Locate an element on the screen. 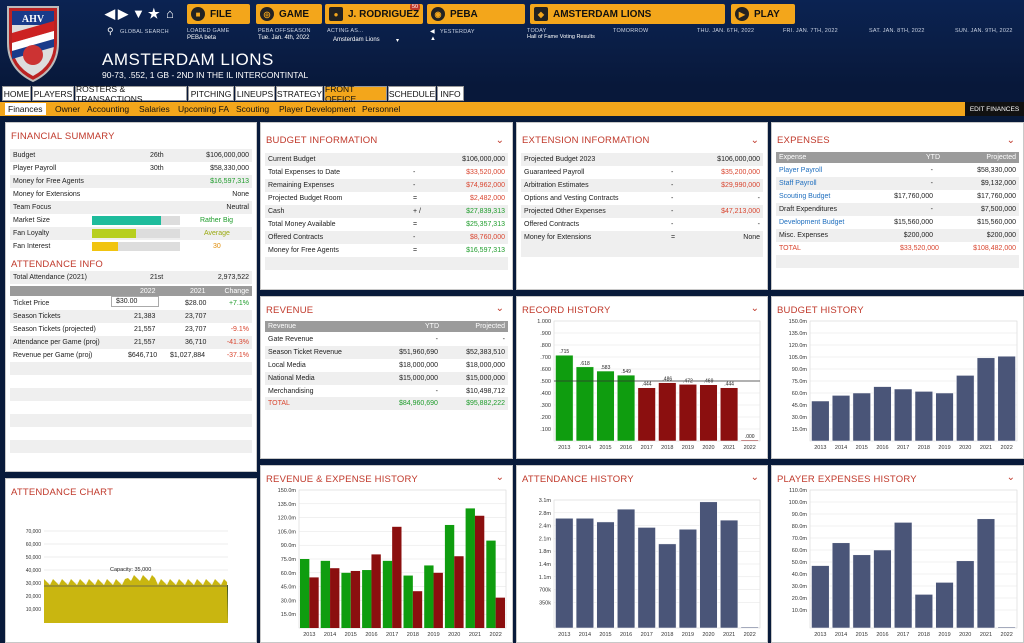  today-label: TODAY is located at coordinates (537, 31).